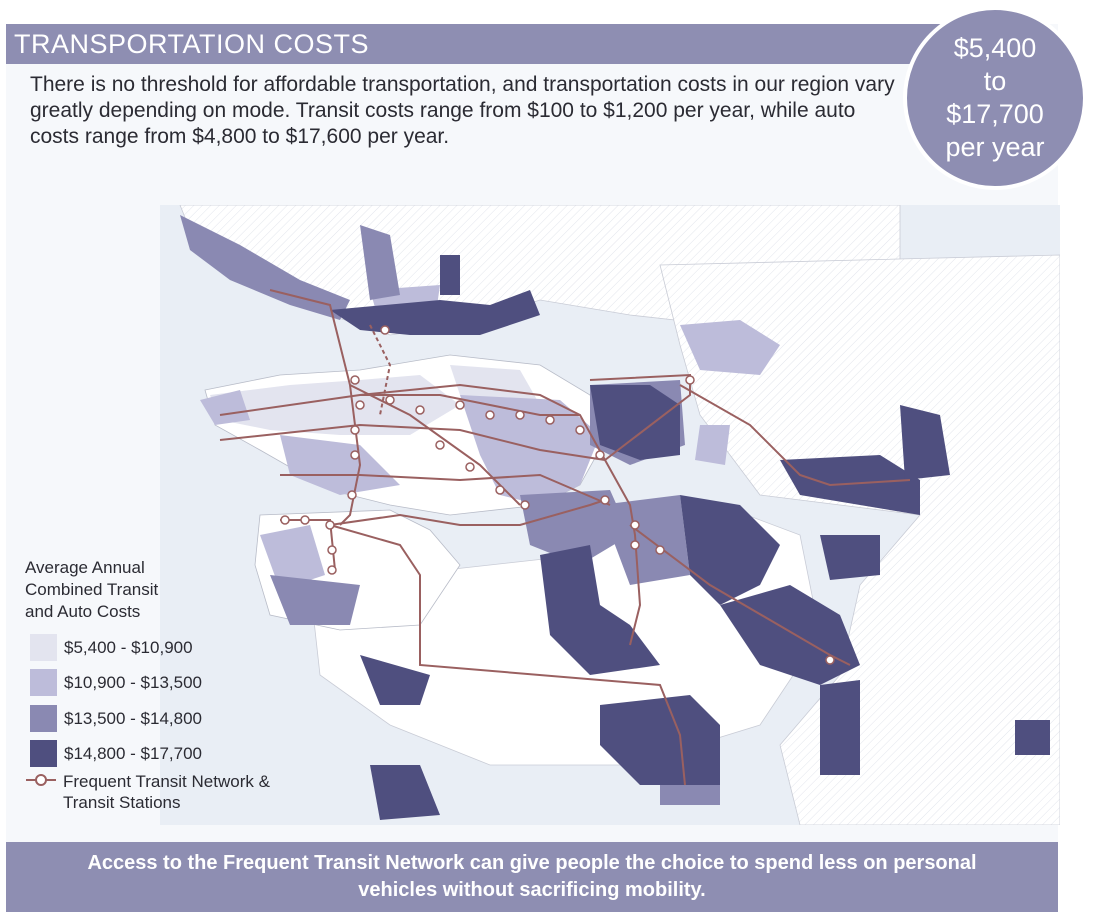 Image resolution: width=1093 pixels, height=916 pixels. I want to click on legend-item-lowest: $5,400 - $10,900, so click(111, 647).